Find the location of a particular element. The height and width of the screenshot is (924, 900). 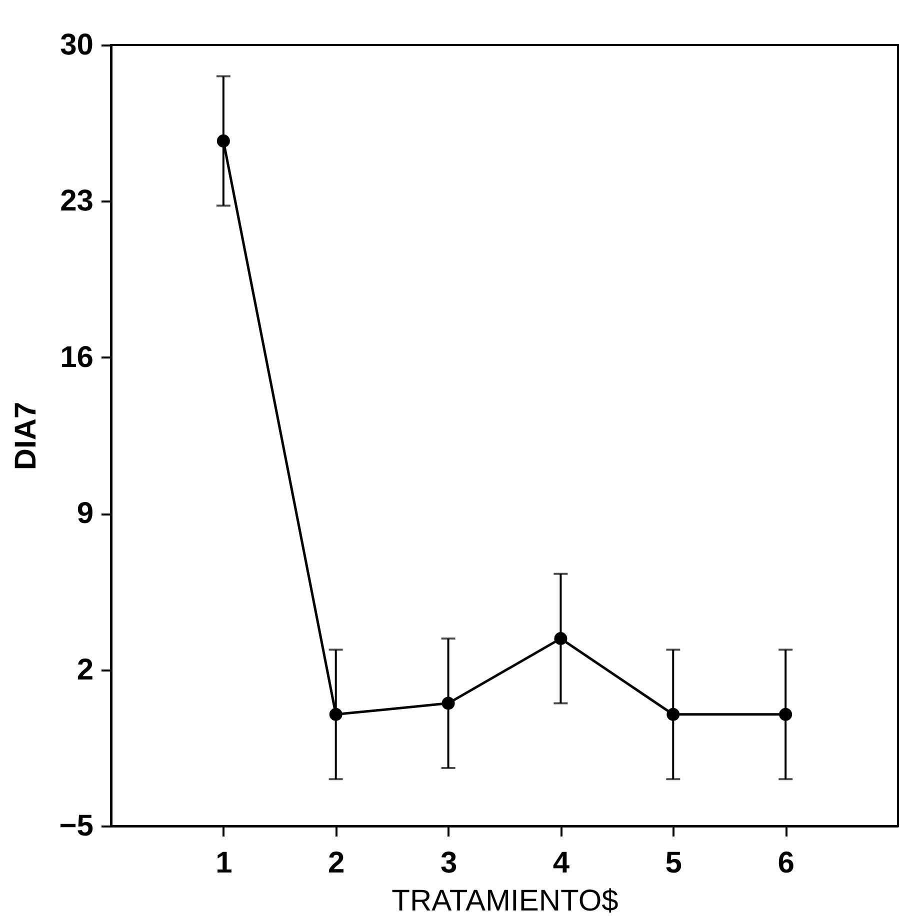

y-tick-label: −5 is located at coordinates (76, 826).